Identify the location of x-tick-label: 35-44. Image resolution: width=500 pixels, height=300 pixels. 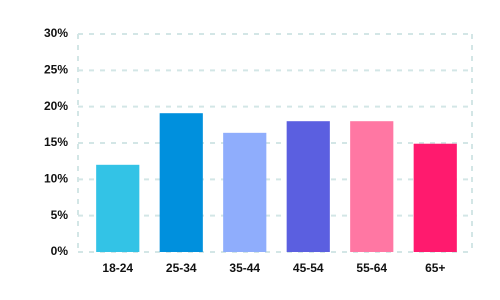
(244, 268).